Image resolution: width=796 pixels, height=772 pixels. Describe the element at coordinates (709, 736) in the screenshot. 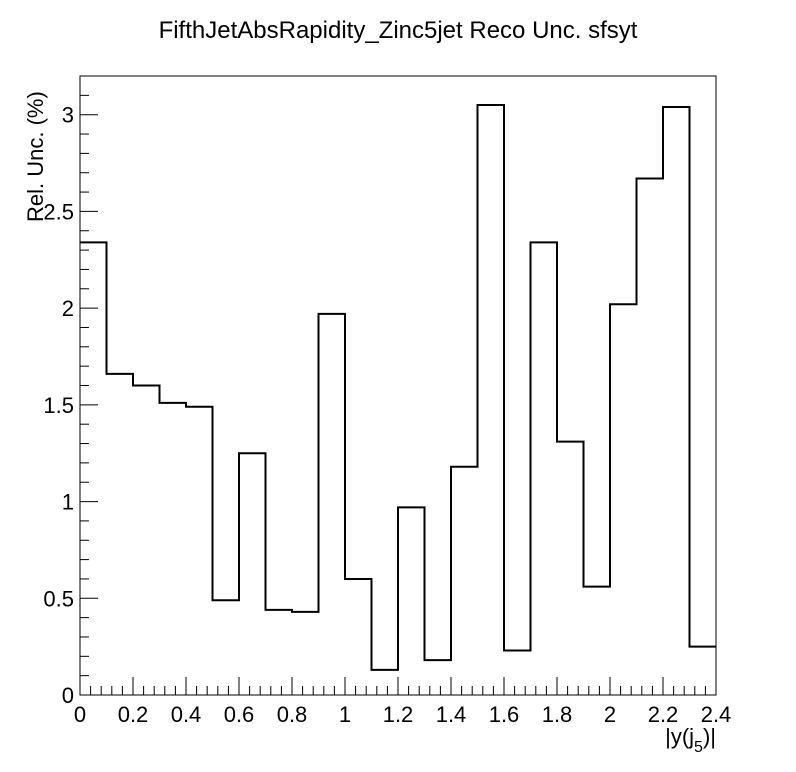

I see `x-axis-title-post: )|` at that location.